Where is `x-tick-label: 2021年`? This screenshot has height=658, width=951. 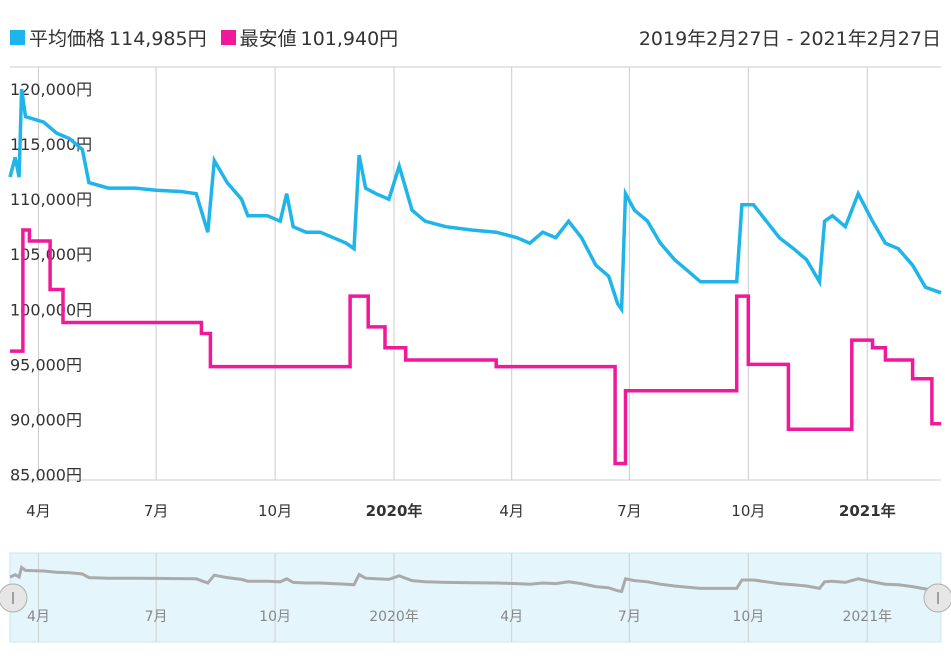
x-tick-label: 2021年 is located at coordinates (867, 511).